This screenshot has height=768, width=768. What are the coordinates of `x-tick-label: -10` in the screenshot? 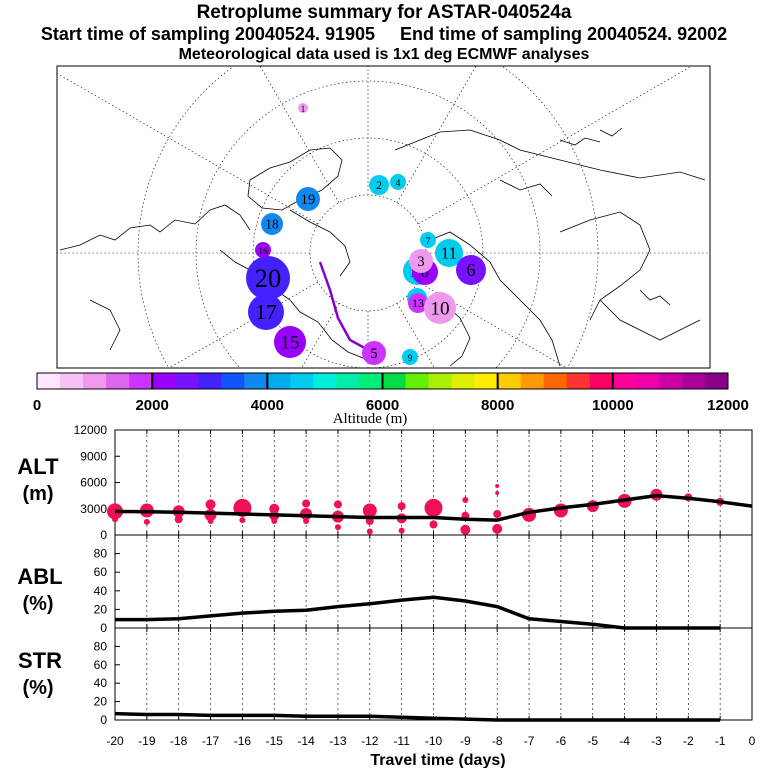 It's located at (434, 741).